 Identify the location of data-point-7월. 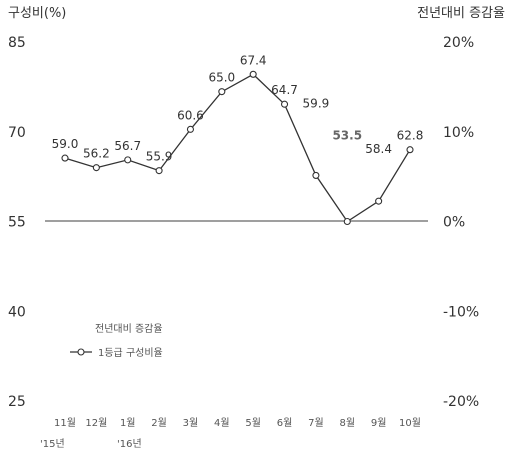
(316, 175).